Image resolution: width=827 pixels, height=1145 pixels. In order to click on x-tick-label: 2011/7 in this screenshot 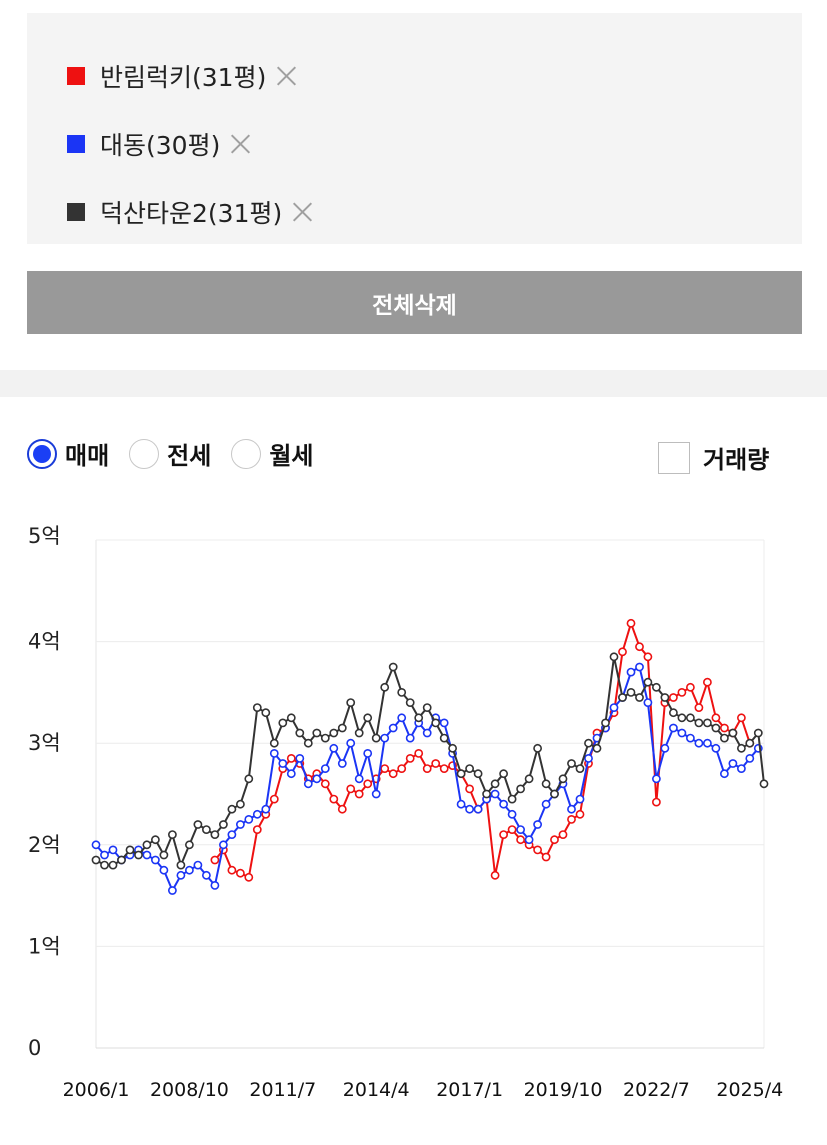, I will do `click(282, 1090)`.